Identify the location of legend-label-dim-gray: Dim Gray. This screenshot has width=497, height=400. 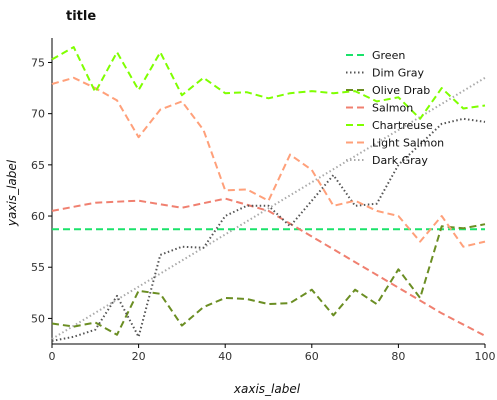
(398, 73).